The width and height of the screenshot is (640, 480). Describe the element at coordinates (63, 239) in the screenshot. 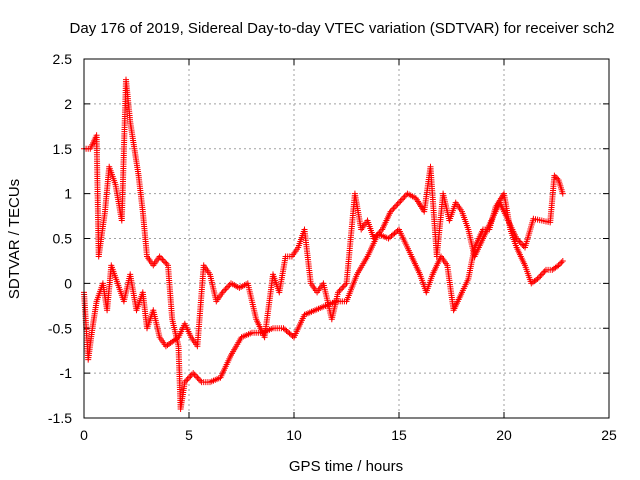

I see `y-tick-label: 0.5` at that location.